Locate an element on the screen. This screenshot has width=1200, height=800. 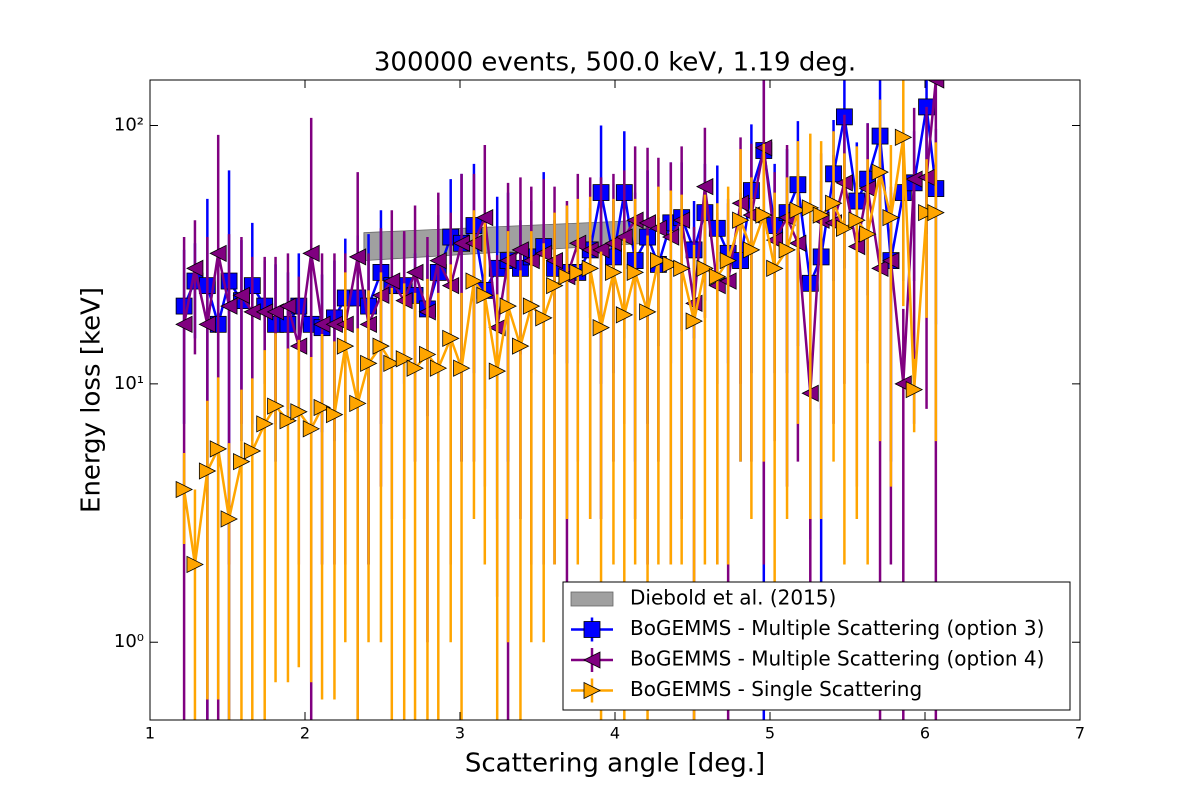
legend-label: BoGEMMS - Single Scattering is located at coordinates (776, 689).